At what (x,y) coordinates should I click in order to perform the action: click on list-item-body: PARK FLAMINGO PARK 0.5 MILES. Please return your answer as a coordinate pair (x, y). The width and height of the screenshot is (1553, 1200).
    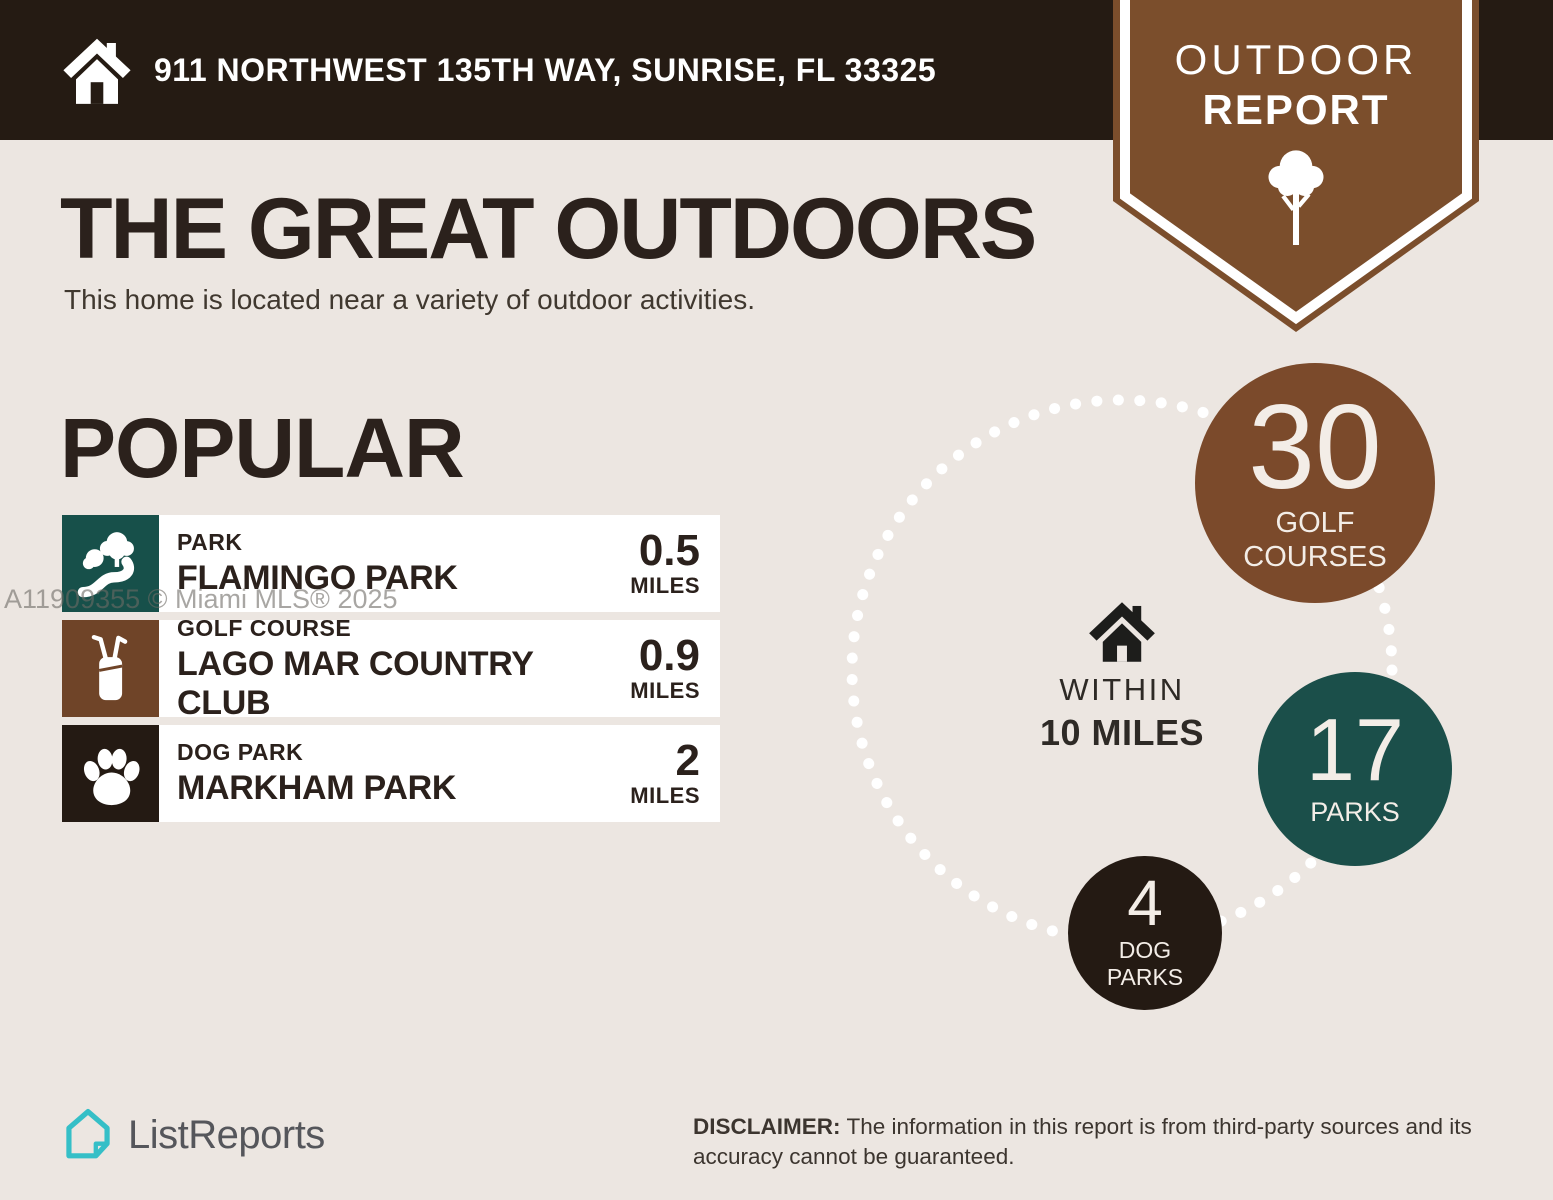
    Looking at the image, I should click on (439, 563).